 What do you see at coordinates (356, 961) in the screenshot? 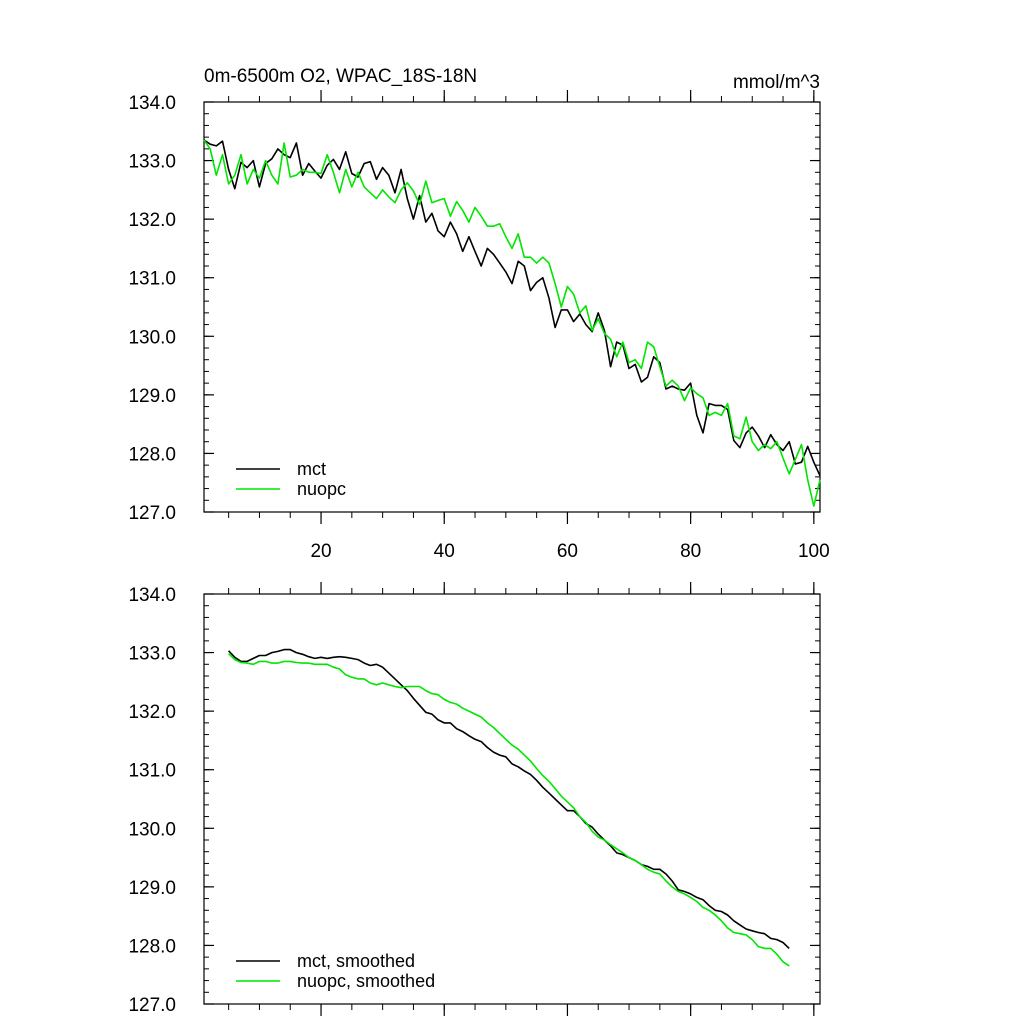
I see `legend-label: mct, smoothed` at bounding box center [356, 961].